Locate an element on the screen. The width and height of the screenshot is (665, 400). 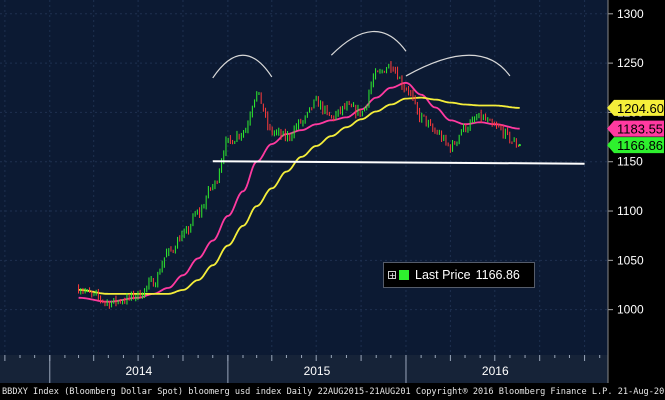
x-year-label: 2015 is located at coordinates (317, 371).